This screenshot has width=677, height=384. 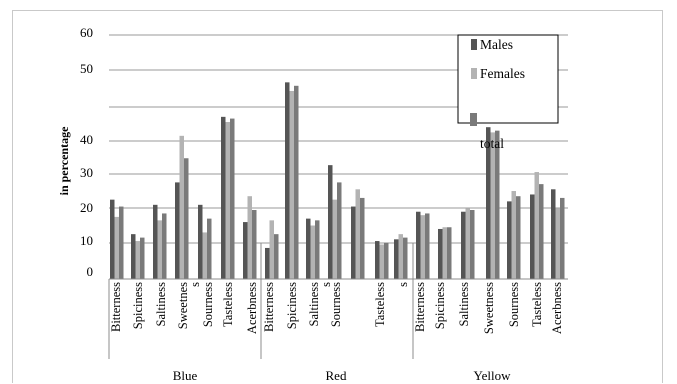 I want to click on y-tick-label: 60, so click(x=86, y=32).